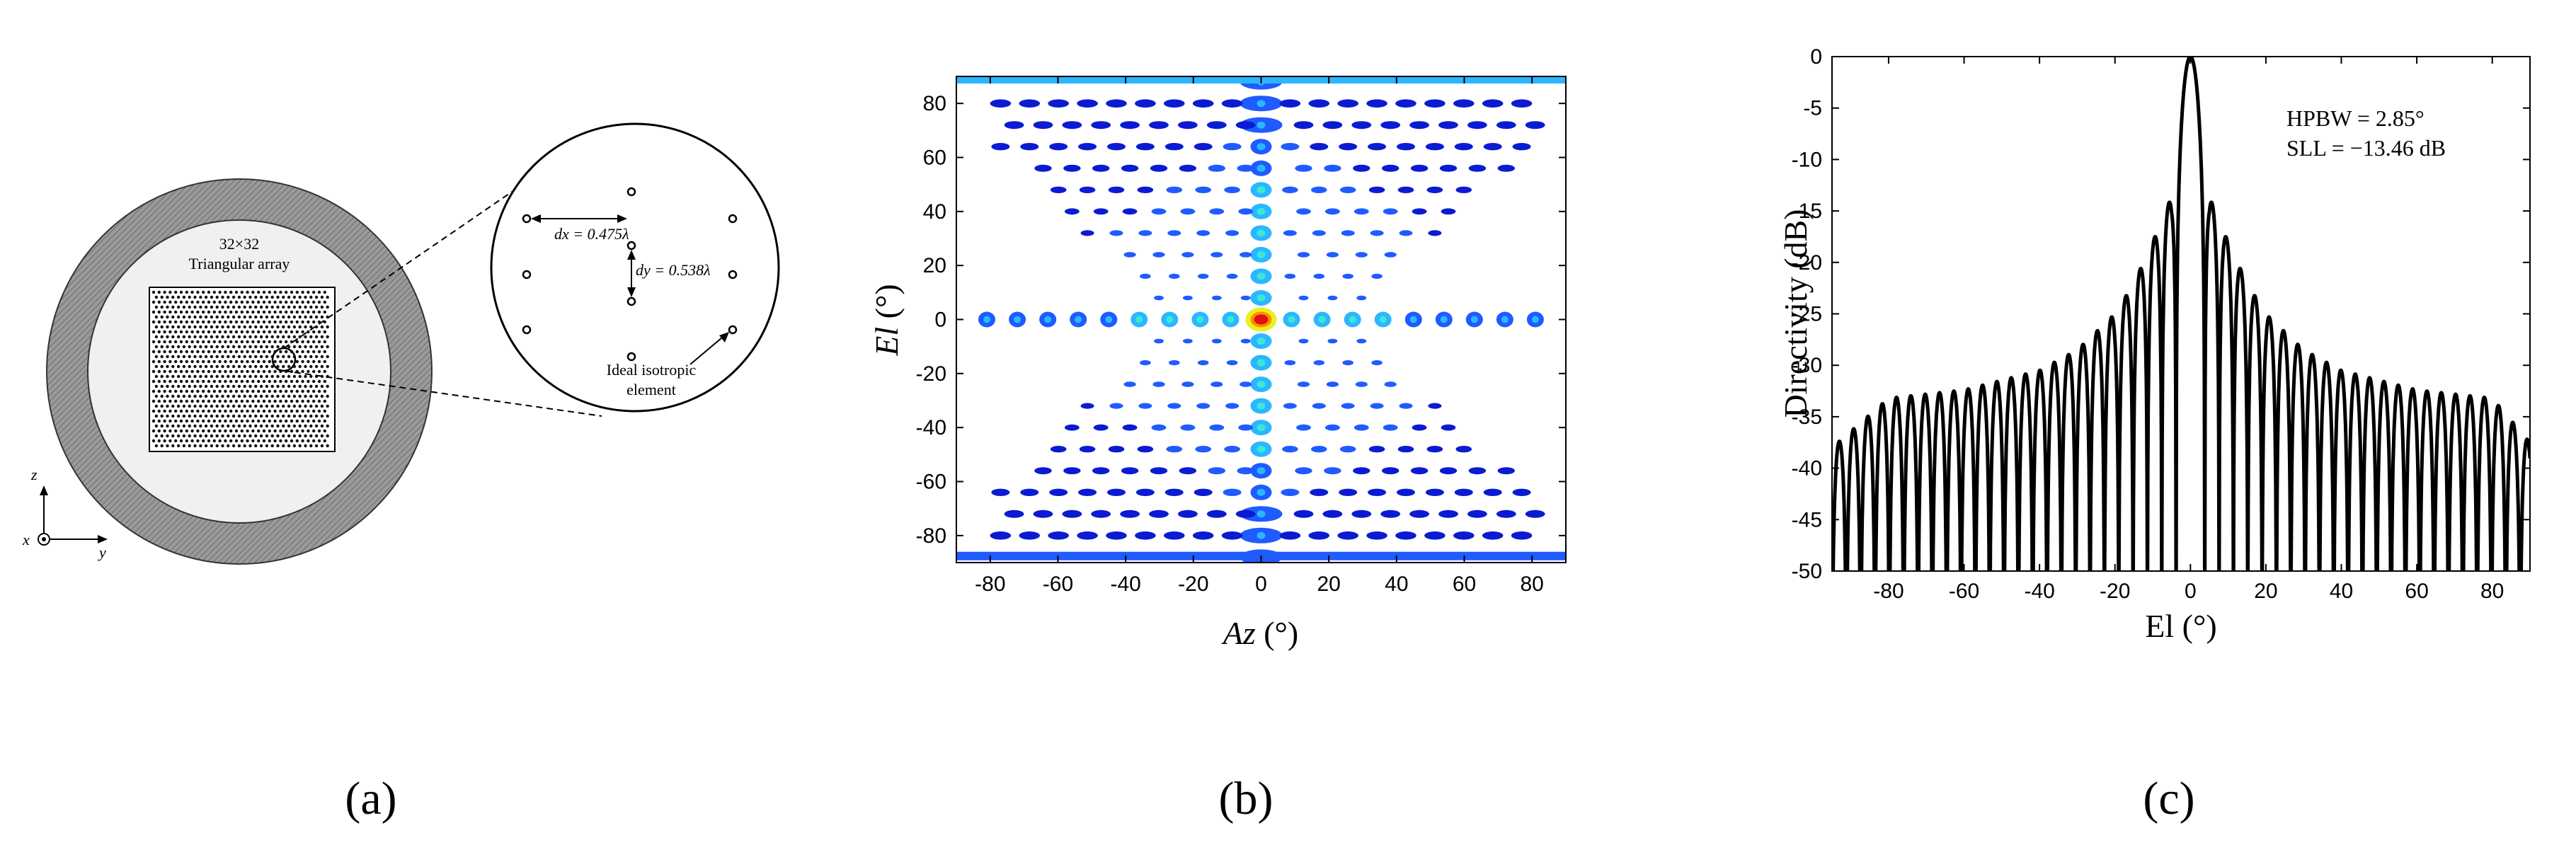 This screenshot has width=2576, height=852. I want to click on cut-y-tick-label: -45, so click(1807, 519).